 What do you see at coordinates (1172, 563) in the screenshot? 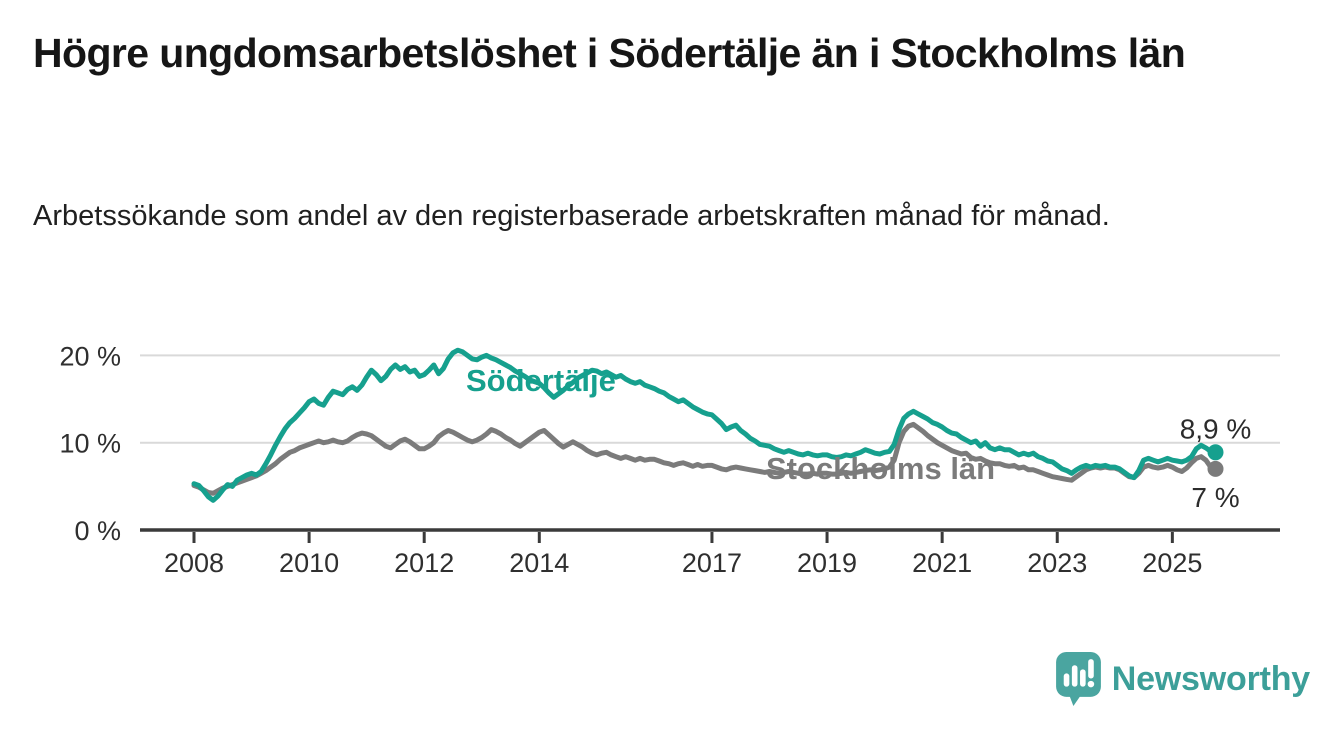
I see `x-tick-label: 2025` at bounding box center [1172, 563].